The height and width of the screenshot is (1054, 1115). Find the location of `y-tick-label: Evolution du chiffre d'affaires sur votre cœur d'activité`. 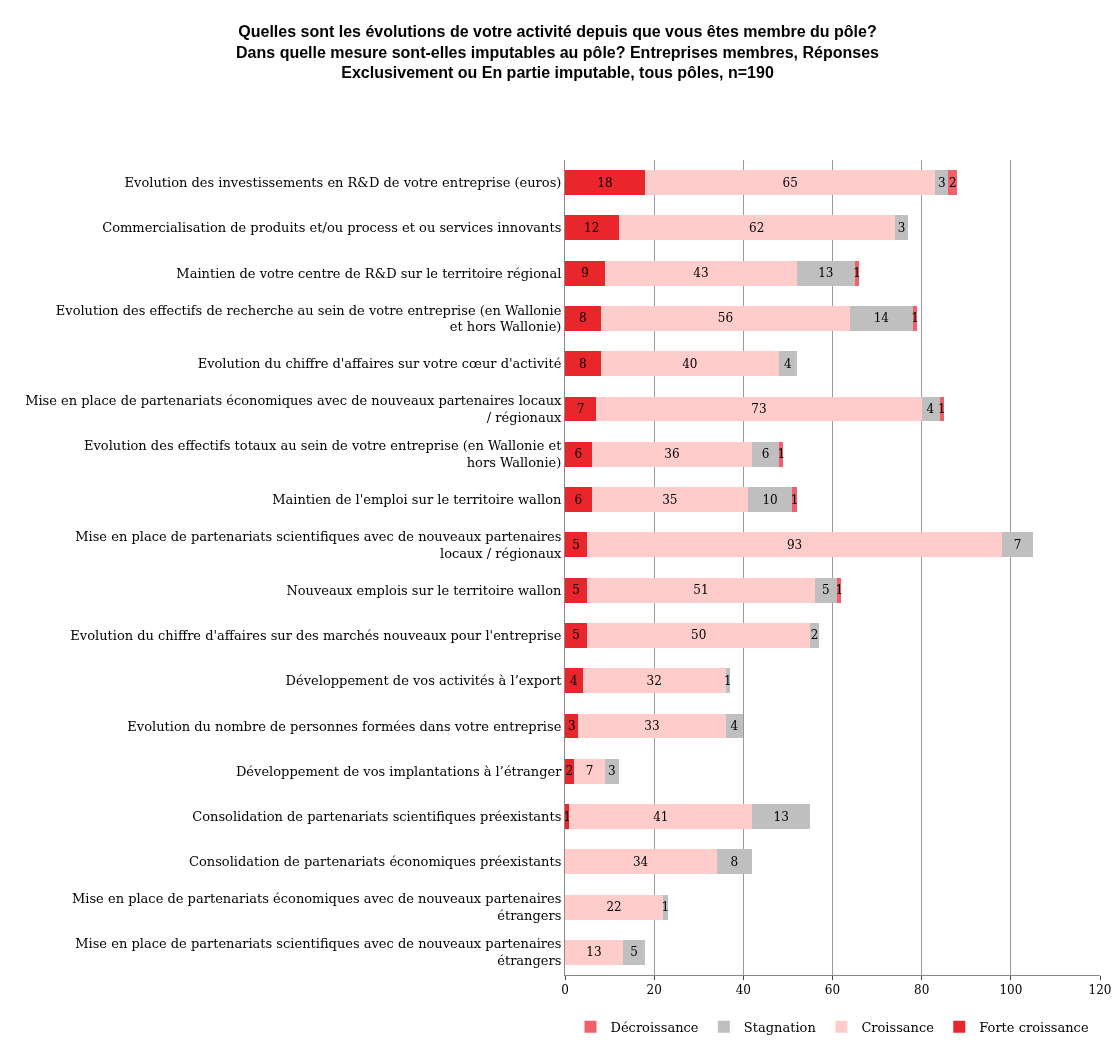

y-tick-label: Evolution du chiffre d'affaires sur votre cœur d'activité is located at coordinates (379, 364).